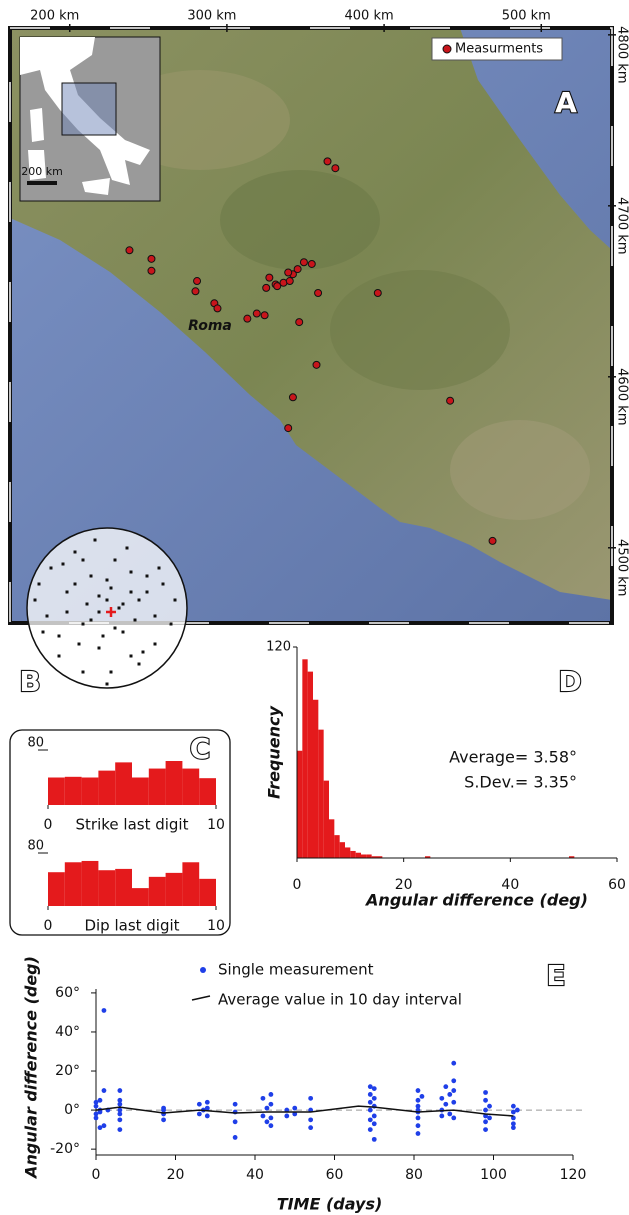 The height and width of the screenshot is (1215, 629). What do you see at coordinates (476, 900) in the screenshot?
I see `x-axis-label: Angular difference (deg)` at bounding box center [476, 900].